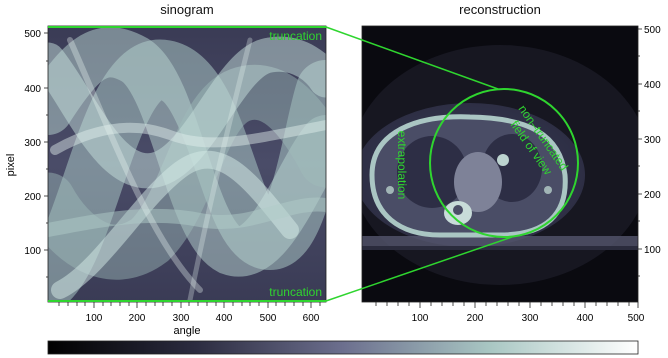  What do you see at coordinates (504, 163) in the screenshot?
I see `fov-circle` at bounding box center [504, 163].